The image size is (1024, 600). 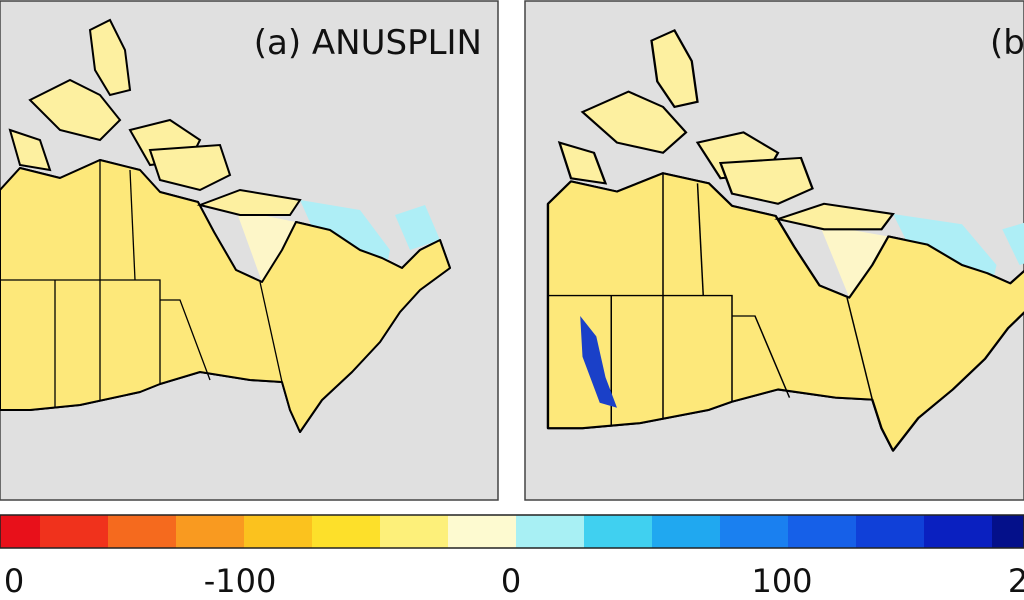 What do you see at coordinates (512, 557) in the screenshot?
I see `colorbar: 0 -100 0 100 2` at bounding box center [512, 557].